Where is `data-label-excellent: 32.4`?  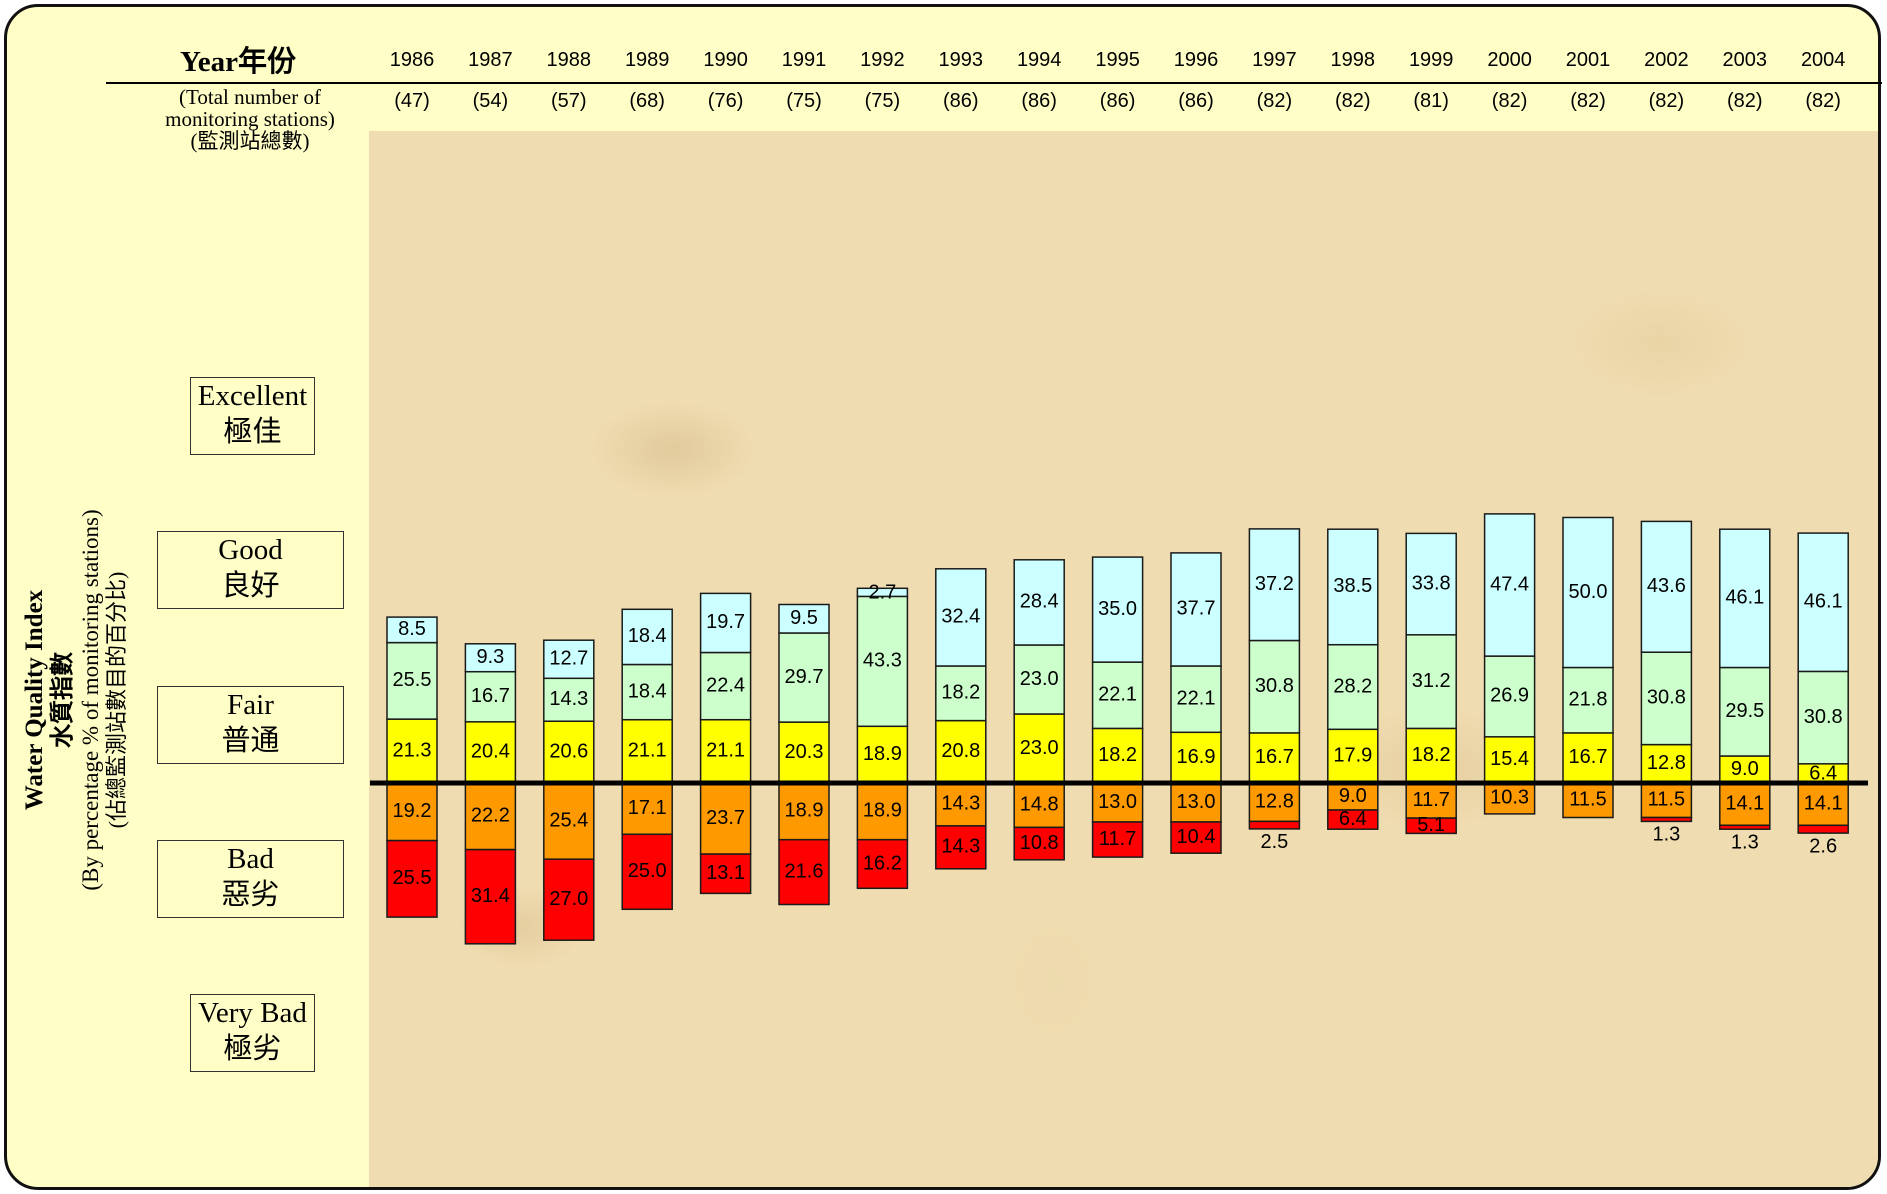 data-label-excellent: 32.4 is located at coordinates (960, 617).